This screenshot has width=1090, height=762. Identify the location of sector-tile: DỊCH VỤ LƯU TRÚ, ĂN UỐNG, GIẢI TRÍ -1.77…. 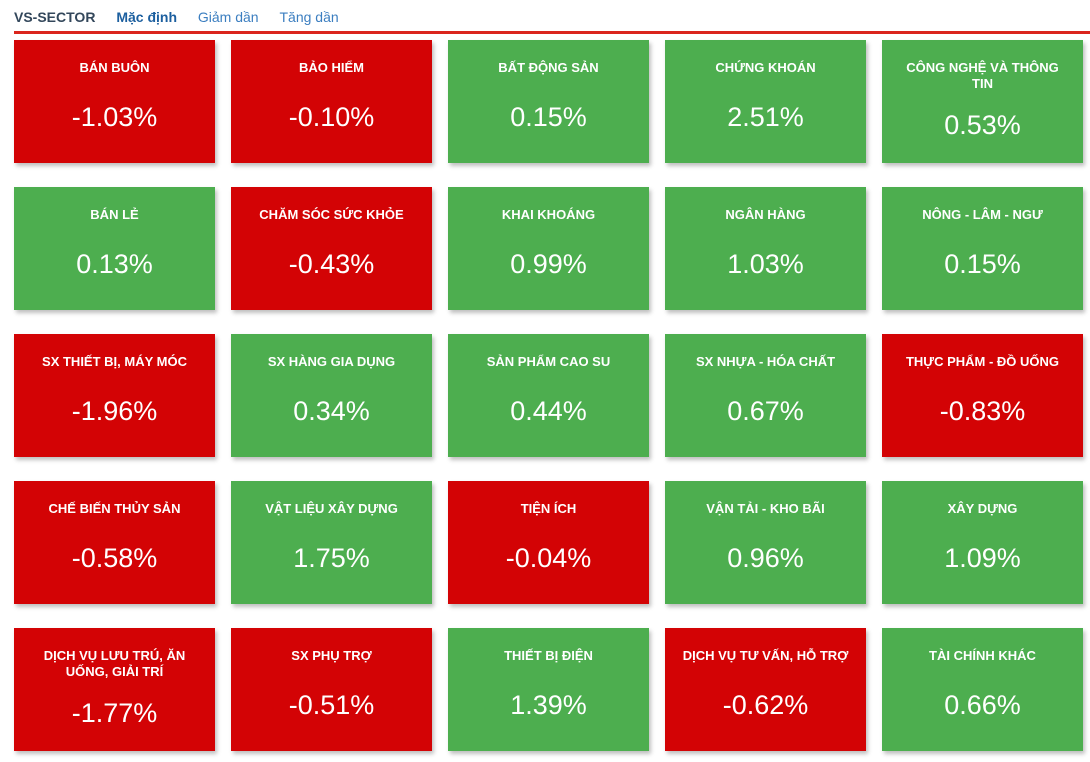
(114, 689).